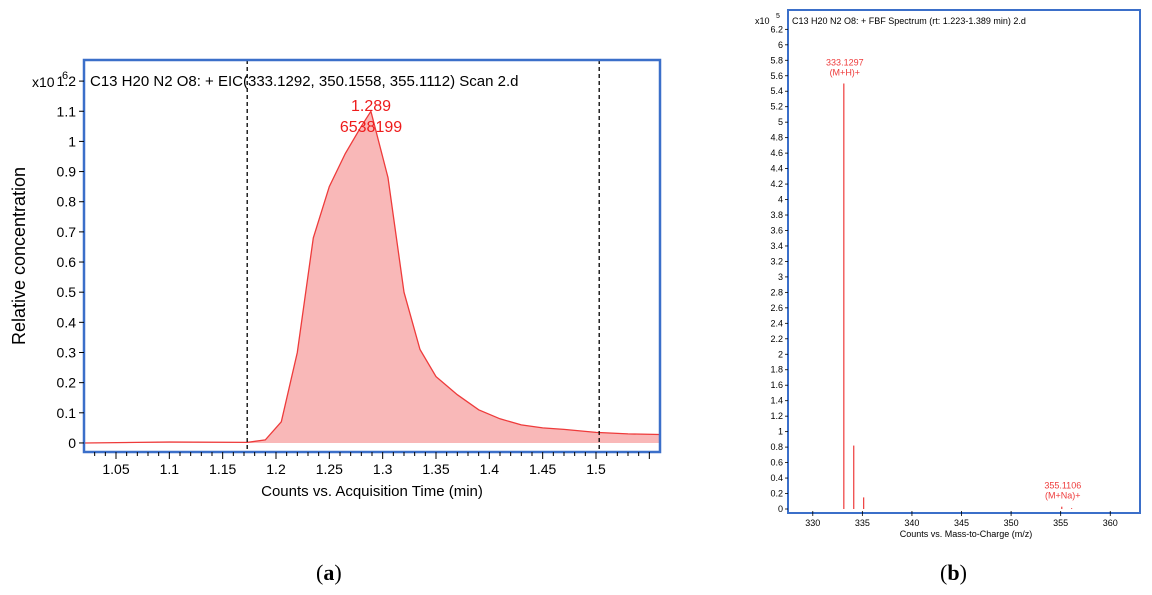 The image size is (1152, 595). Describe the element at coordinates (115, 469) in the screenshot. I see `chart-a-x-tick-label: 1.05` at that location.